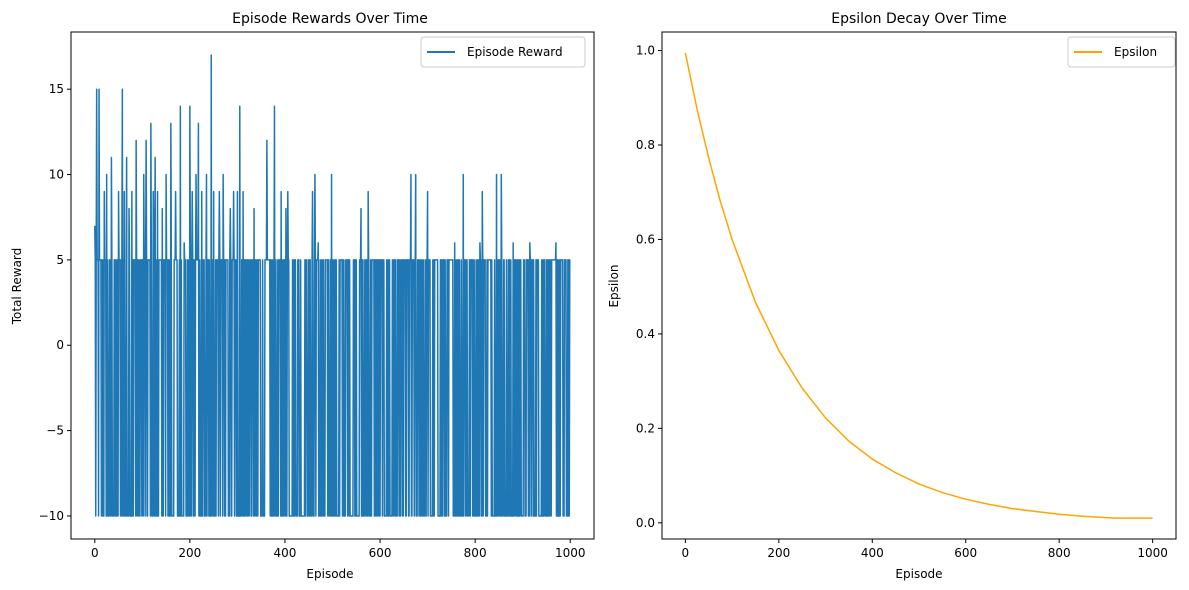  I want to click on epsilon-legend-box, so click(1121, 52).